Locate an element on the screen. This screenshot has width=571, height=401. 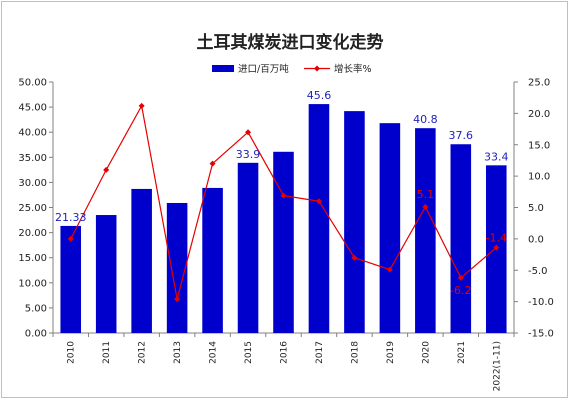
y-right-tick-label: 10.0 is located at coordinates (539, 177).